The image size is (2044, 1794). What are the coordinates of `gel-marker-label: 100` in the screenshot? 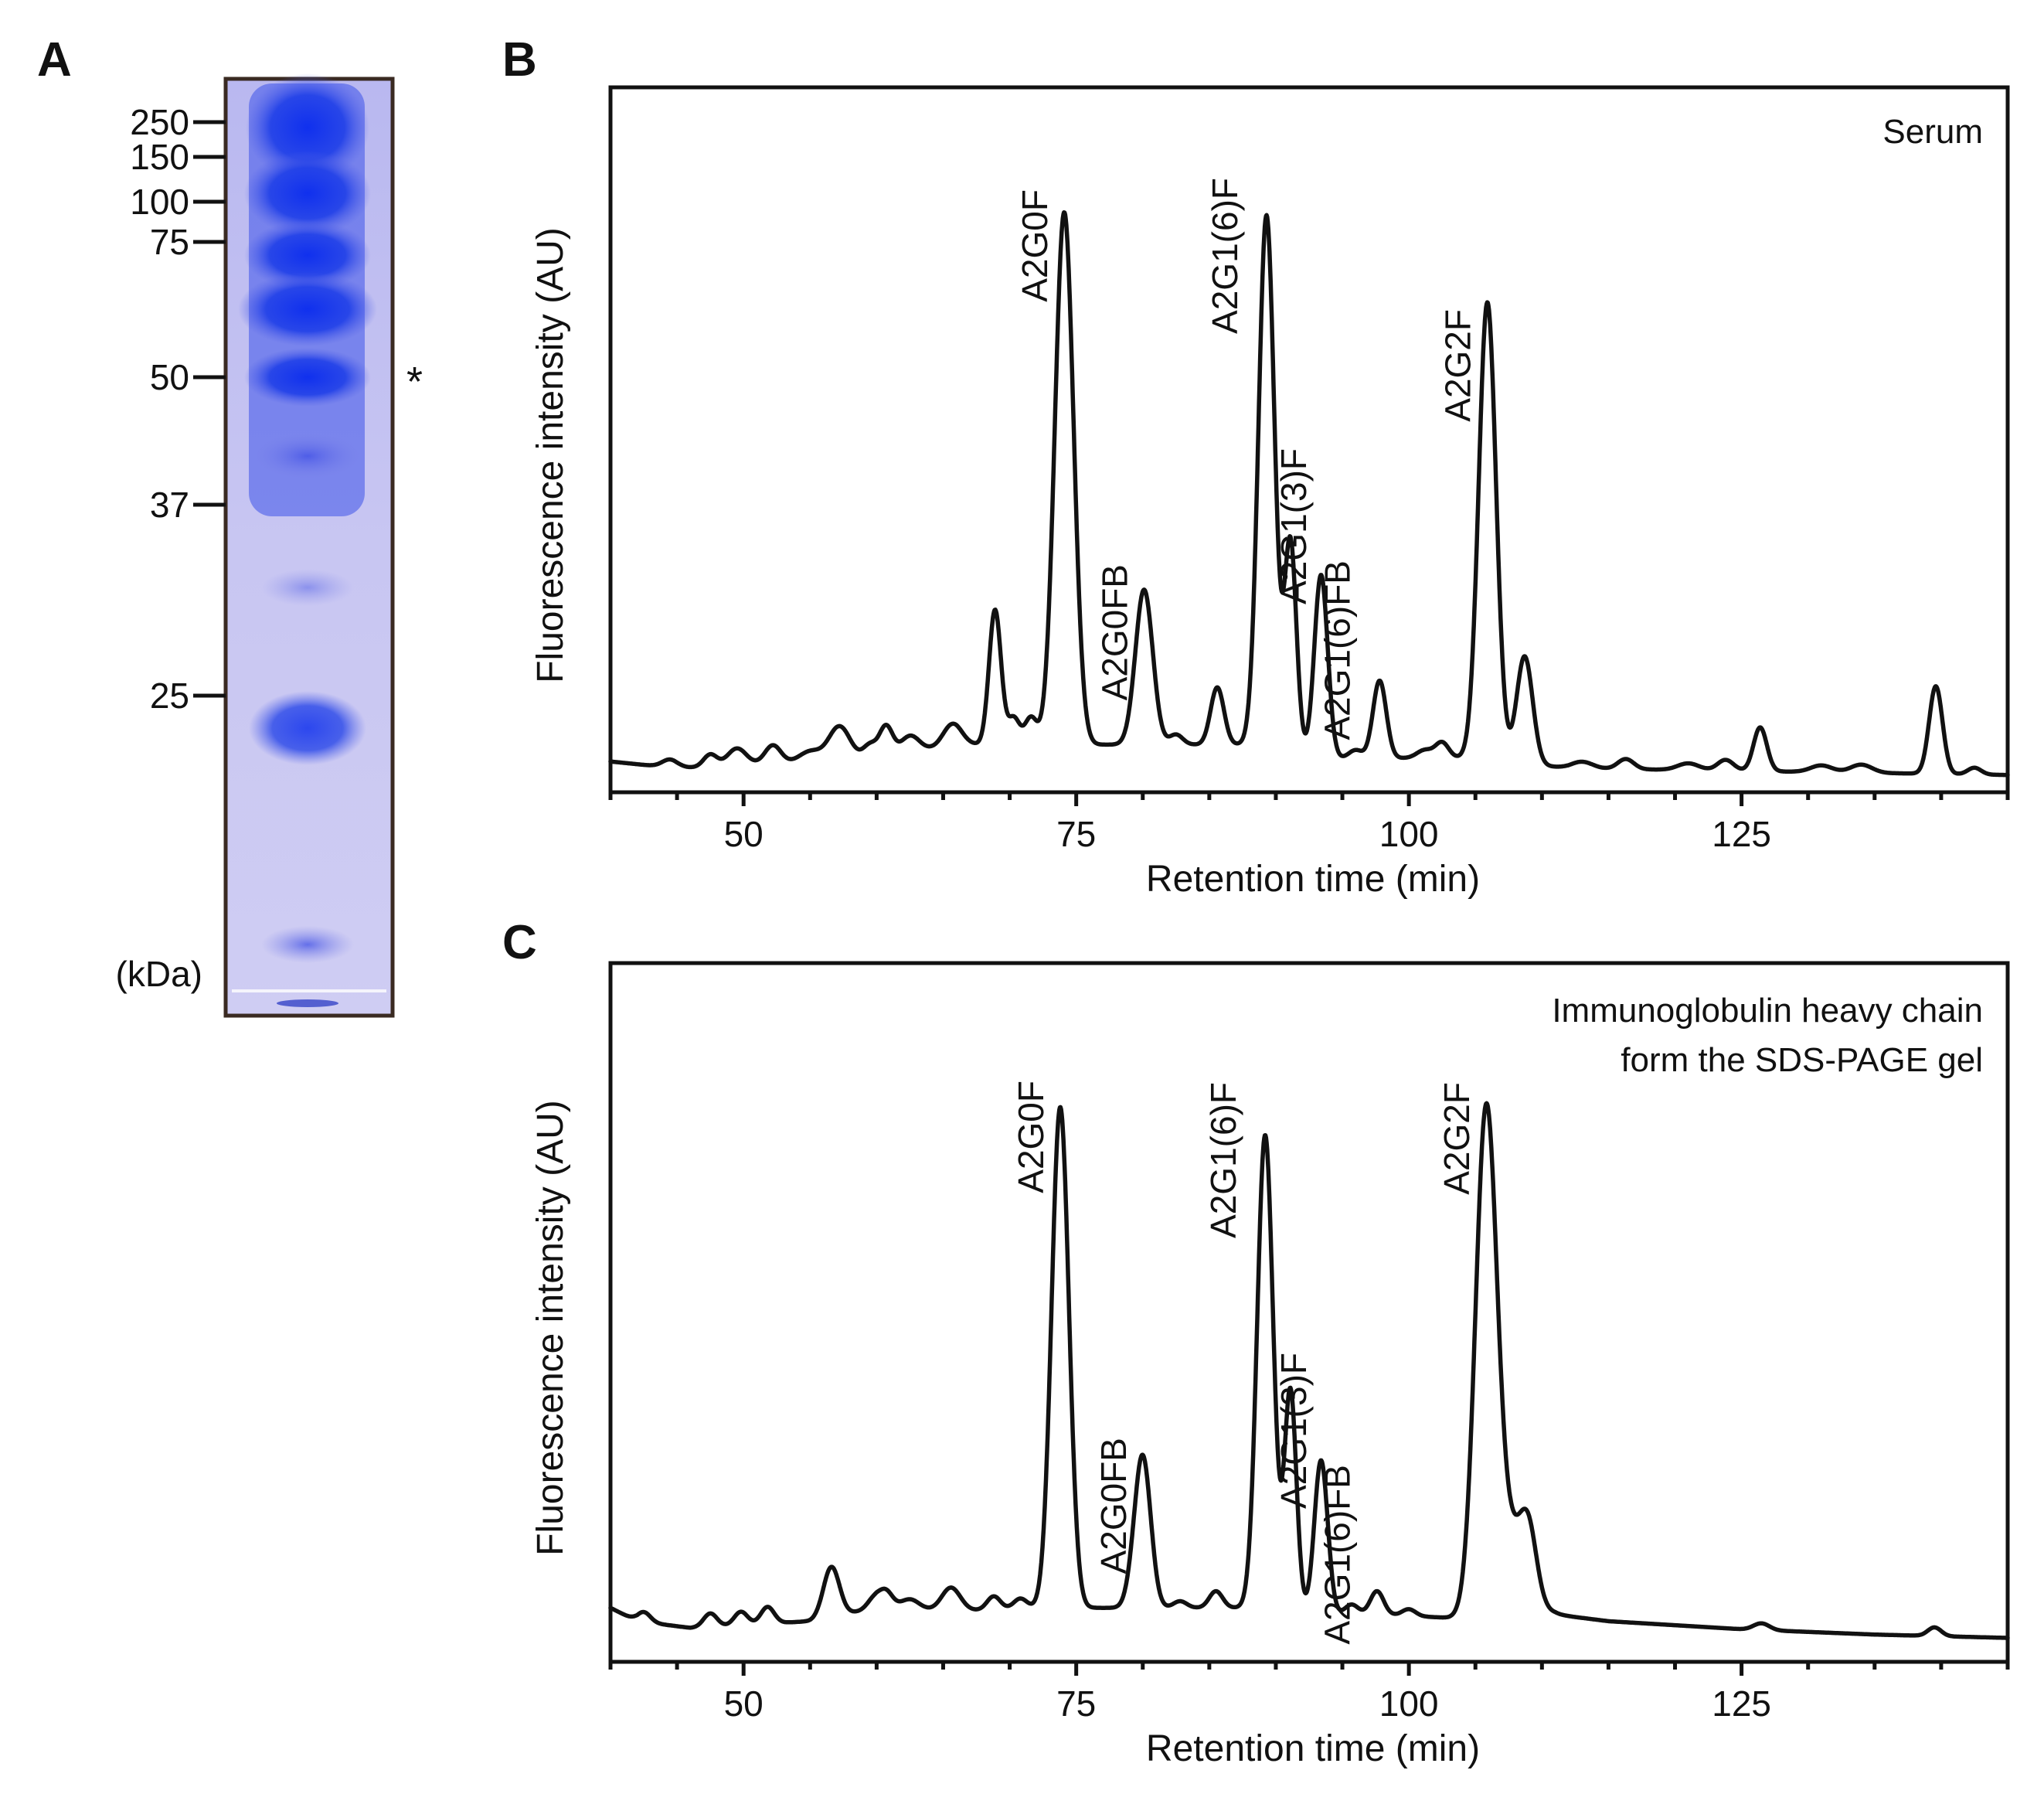 It's located at (159, 202).